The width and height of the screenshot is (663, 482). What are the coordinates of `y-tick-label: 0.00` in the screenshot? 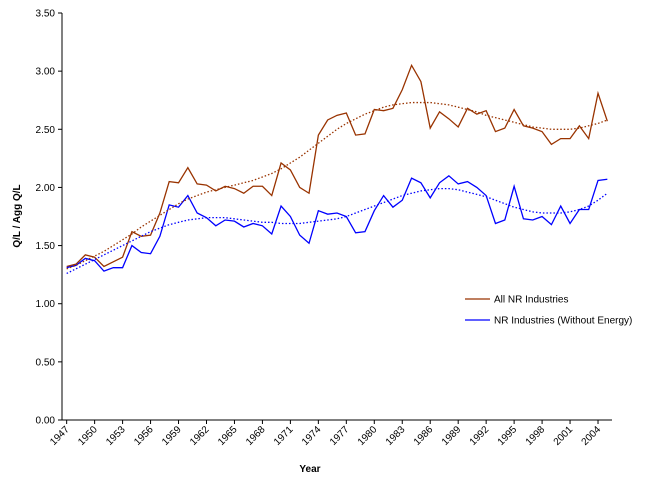 It's located at (46, 421).